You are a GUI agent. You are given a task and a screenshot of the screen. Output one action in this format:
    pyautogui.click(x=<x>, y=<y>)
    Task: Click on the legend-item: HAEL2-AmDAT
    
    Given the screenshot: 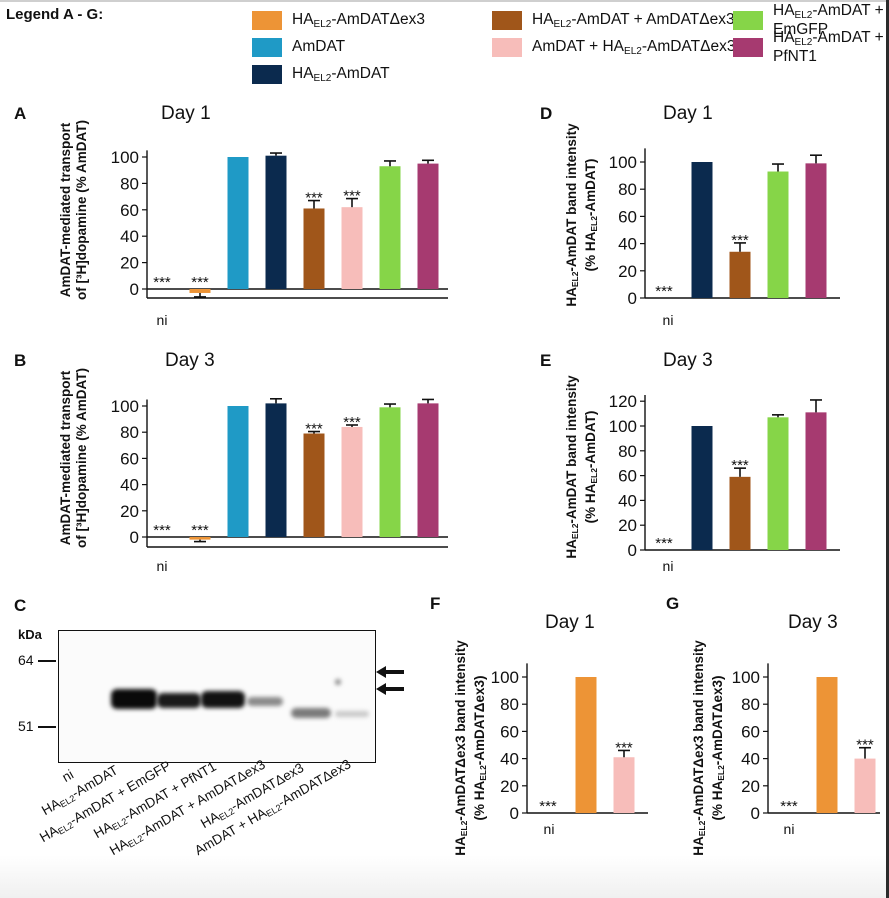 What is the action you would take?
    pyautogui.click(x=321, y=74)
    